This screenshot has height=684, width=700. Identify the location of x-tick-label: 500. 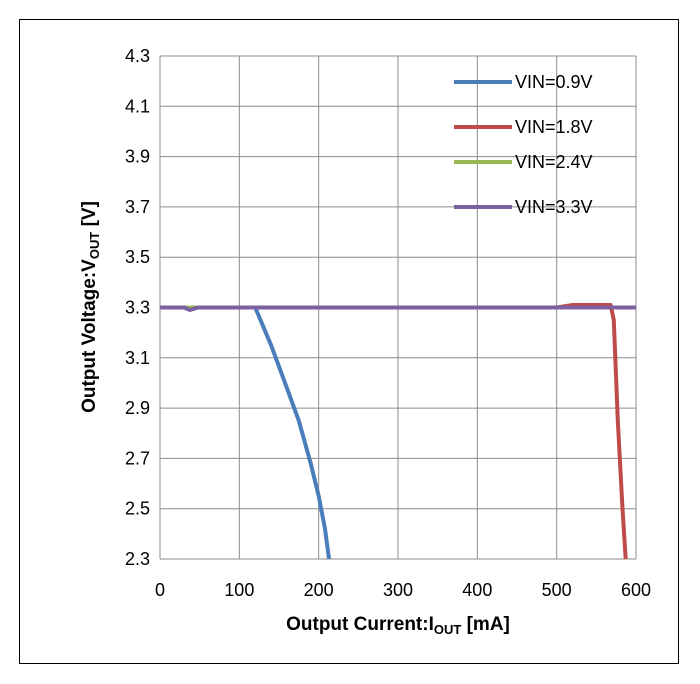
(557, 590).